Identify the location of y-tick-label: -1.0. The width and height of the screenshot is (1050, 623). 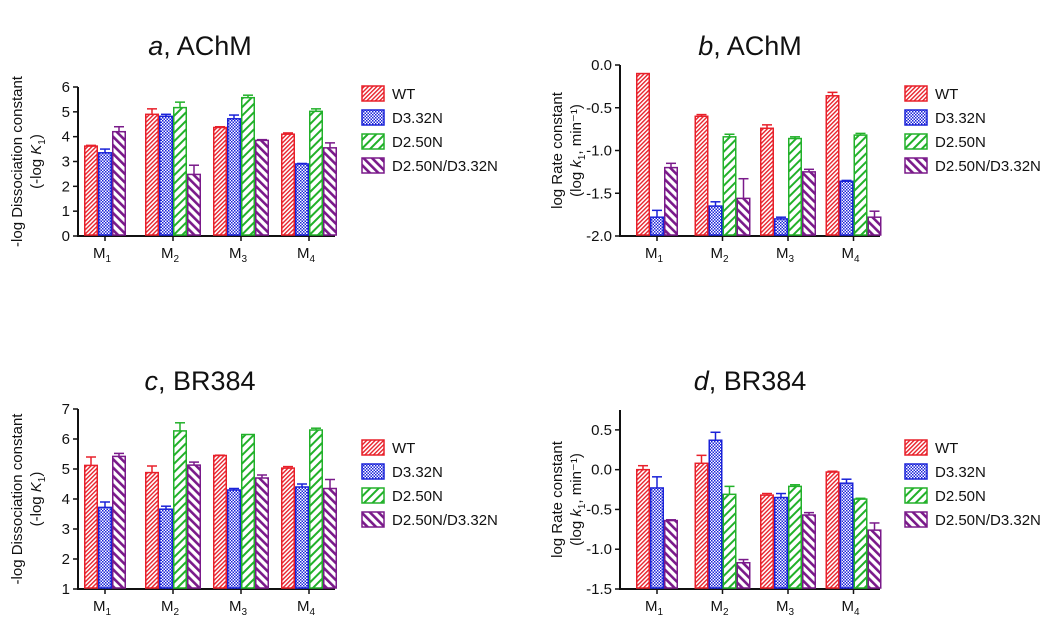
(599, 549).